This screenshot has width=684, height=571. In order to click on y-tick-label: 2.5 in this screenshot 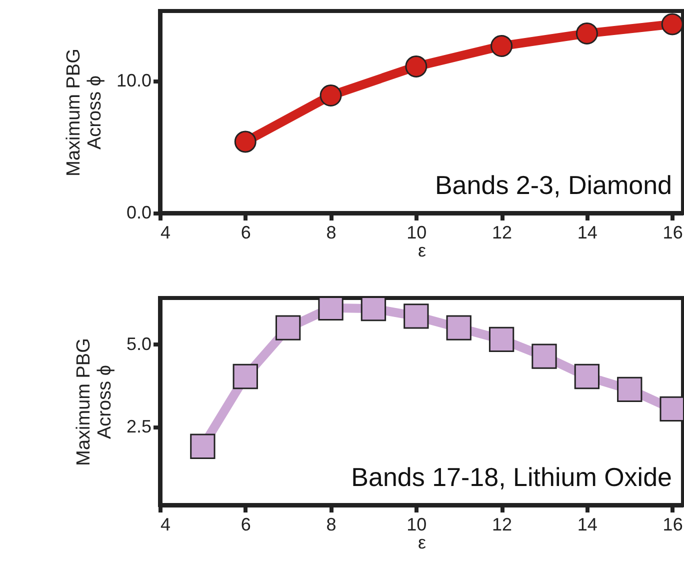, I will do `click(139, 426)`.